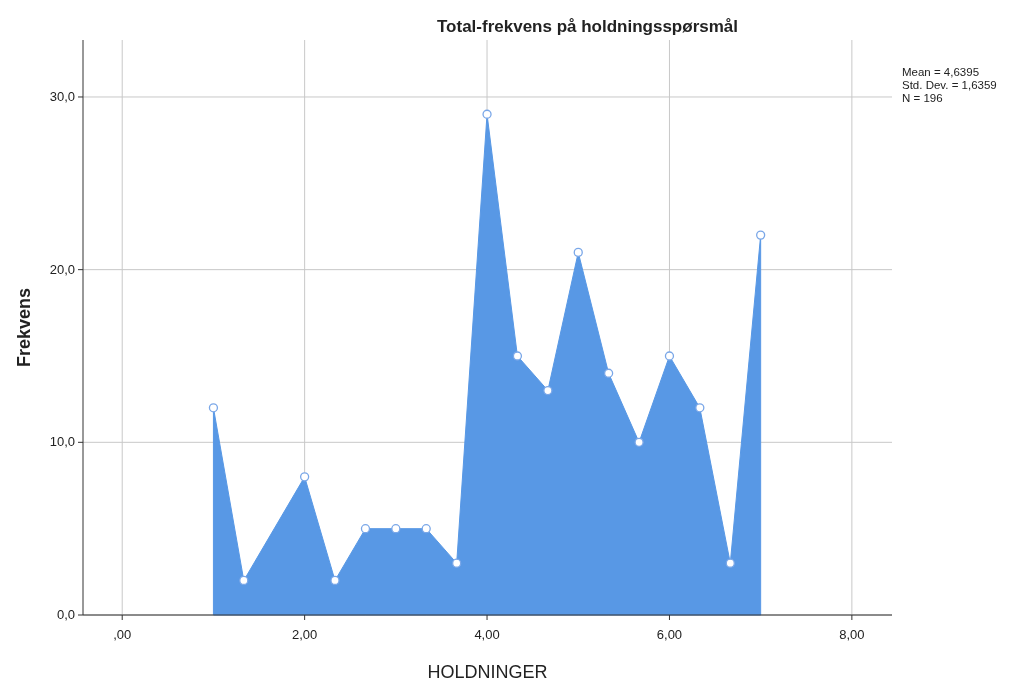 This screenshot has height=680, width=1019. Describe the element at coordinates (949, 85) in the screenshot. I see `text: Std. Dev. = 1,6359` at that location.